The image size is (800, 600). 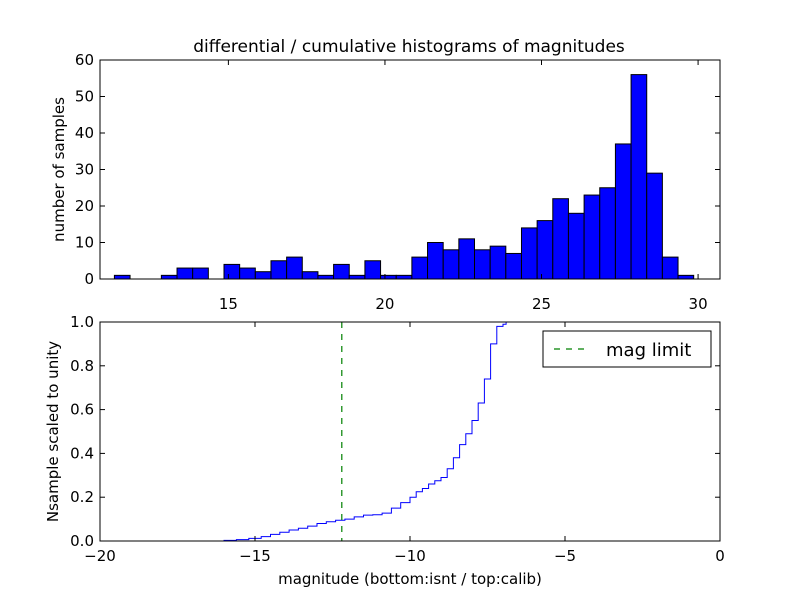 I want to click on histogram-x-tick-label: 25, so click(x=541, y=304).